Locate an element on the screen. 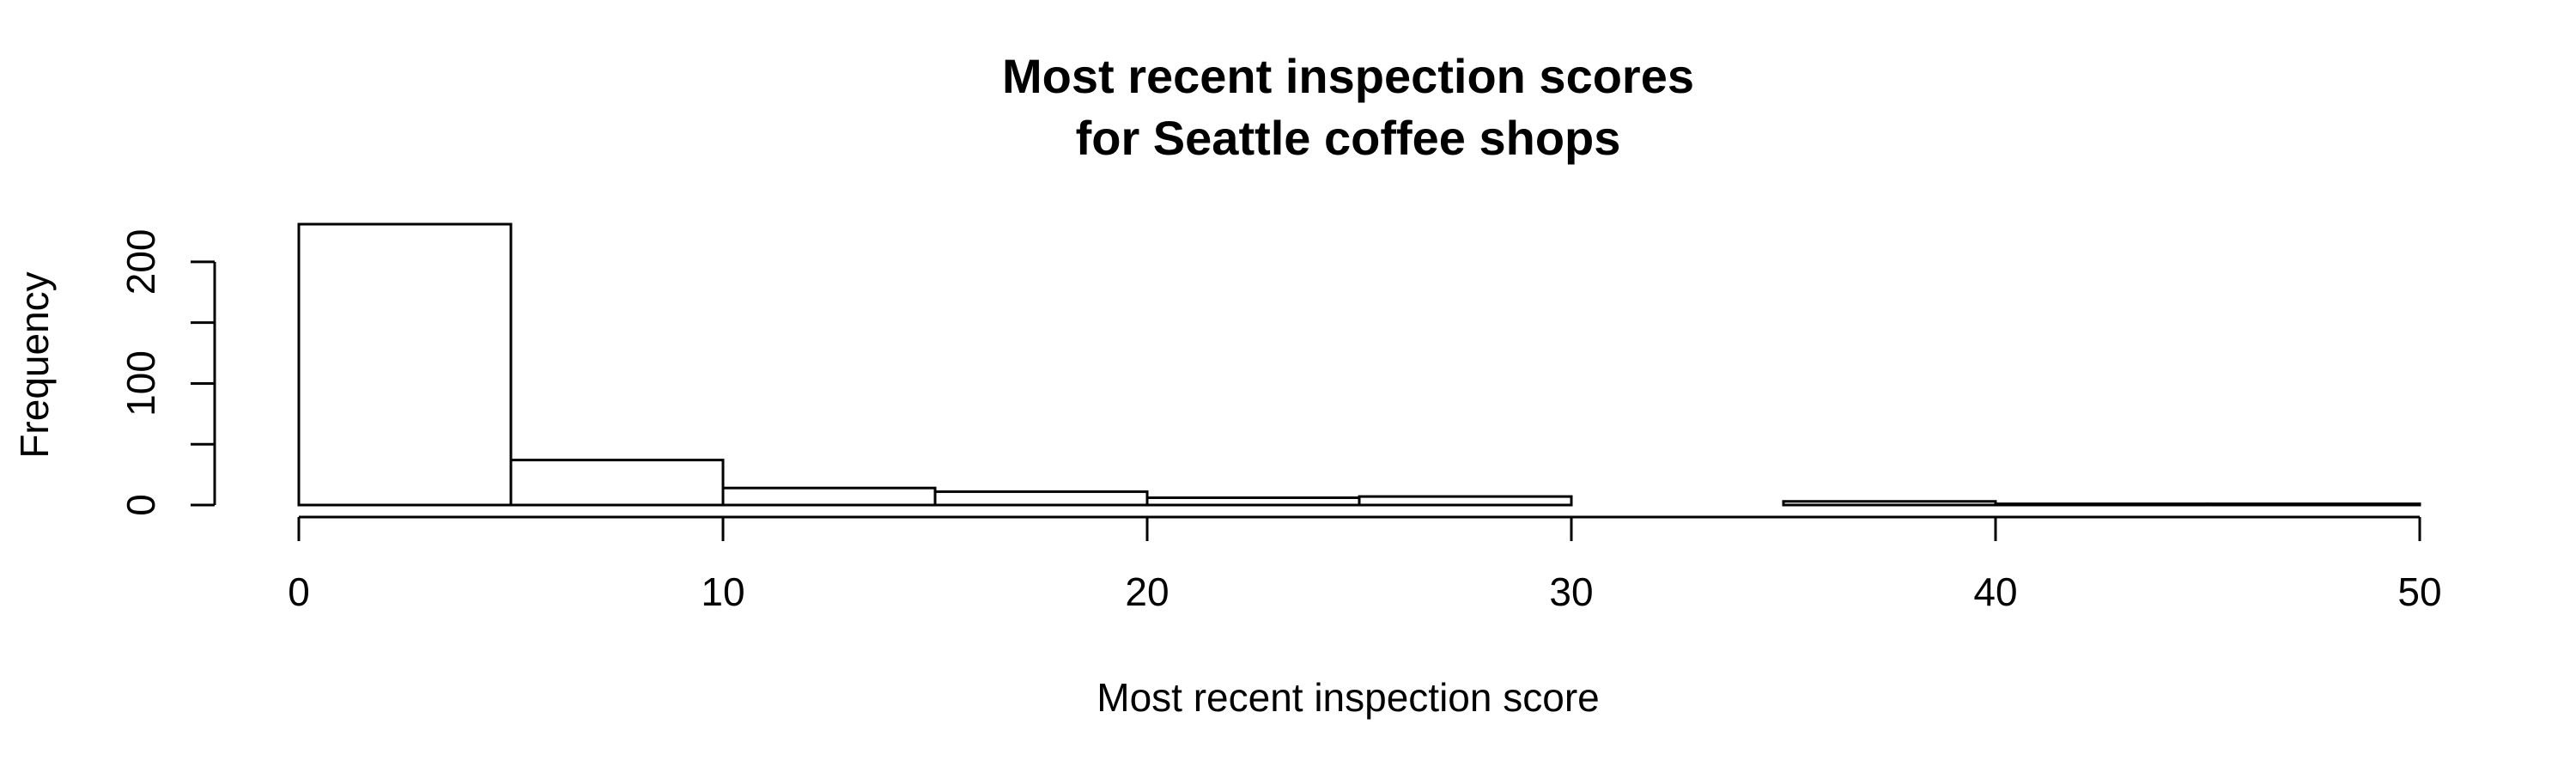  chart-title-line-1: Most recent inspection scores is located at coordinates (1348, 76).